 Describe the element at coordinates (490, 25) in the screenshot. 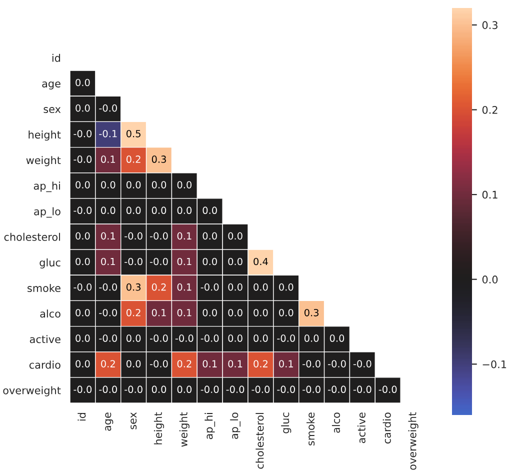

I see `color-bar-label: 0.3` at that location.